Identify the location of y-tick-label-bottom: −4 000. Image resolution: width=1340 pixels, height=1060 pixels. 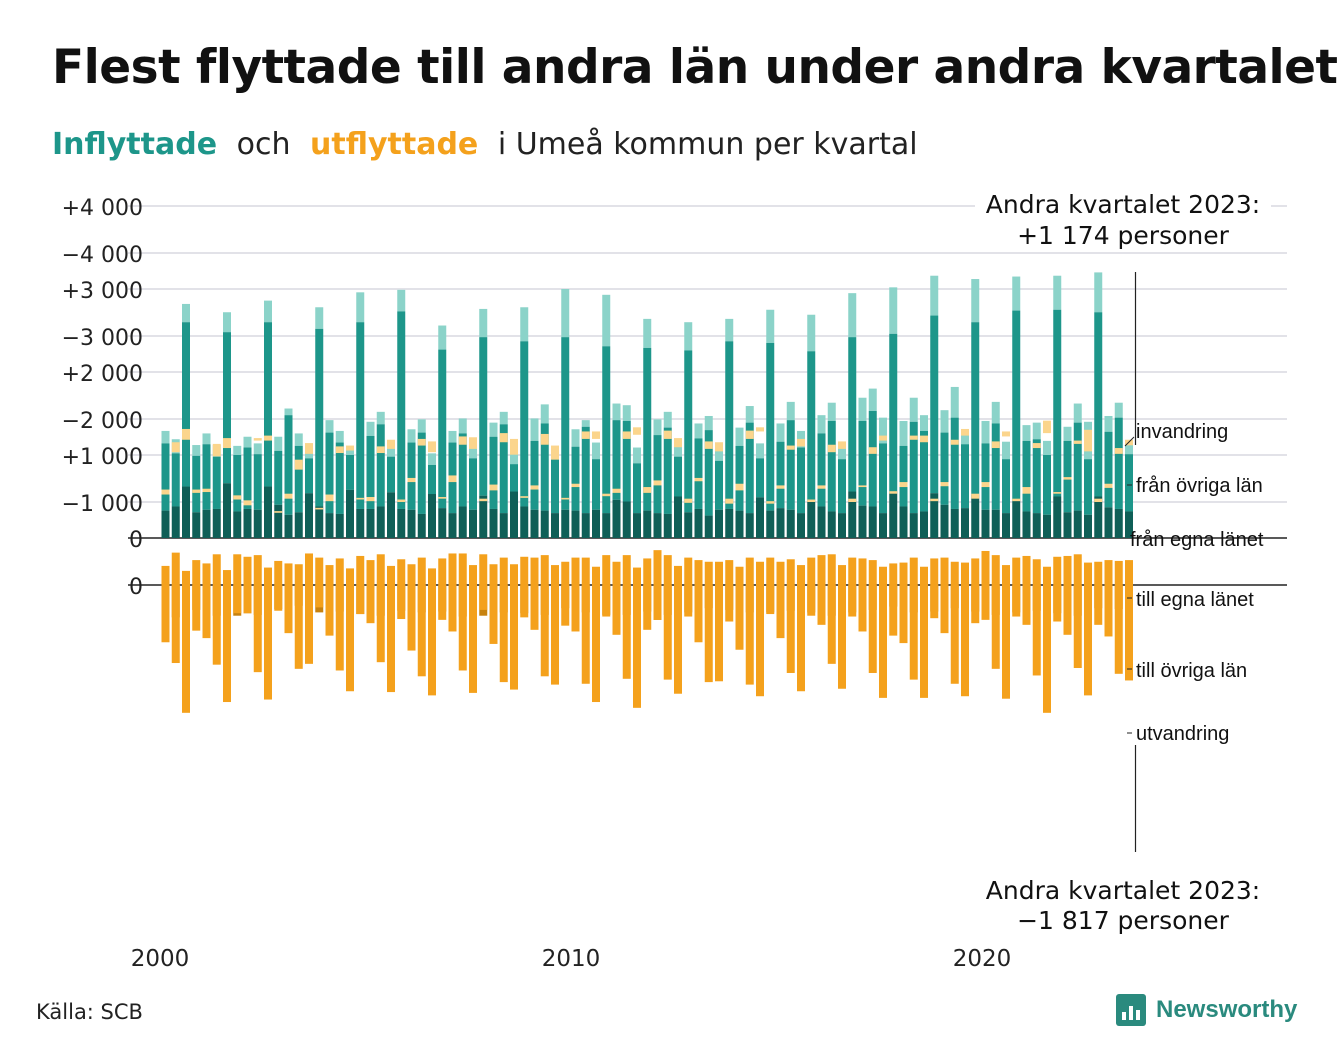
(102, 255).